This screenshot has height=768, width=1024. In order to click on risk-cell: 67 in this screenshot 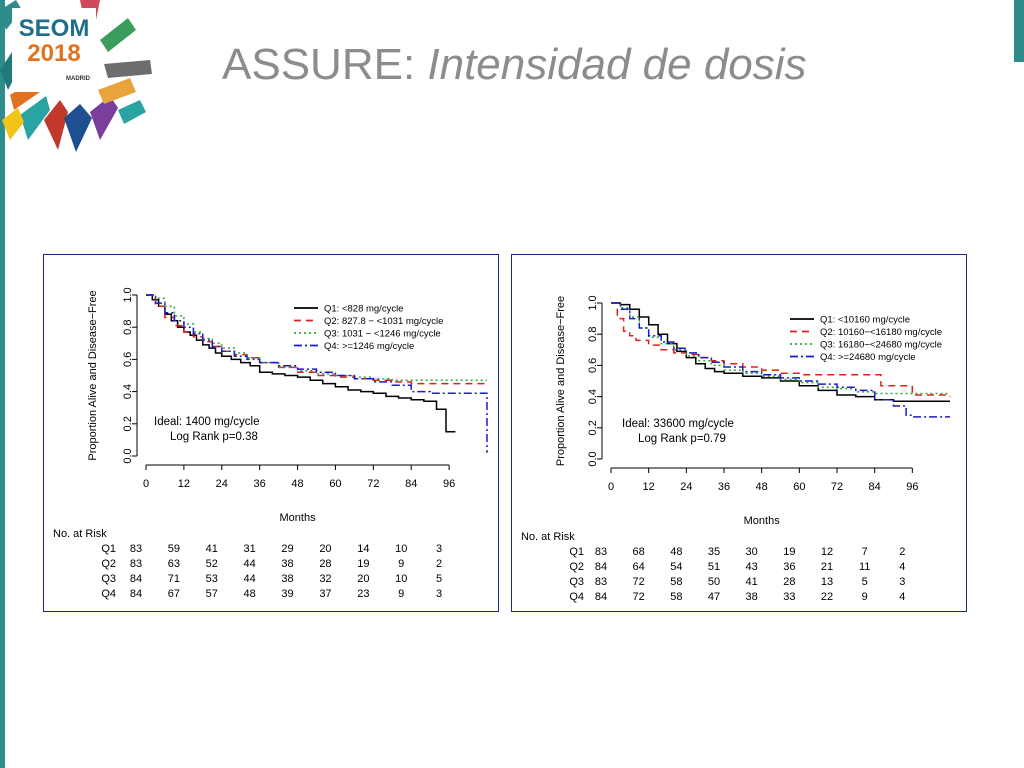, I will do `click(174, 594)`.